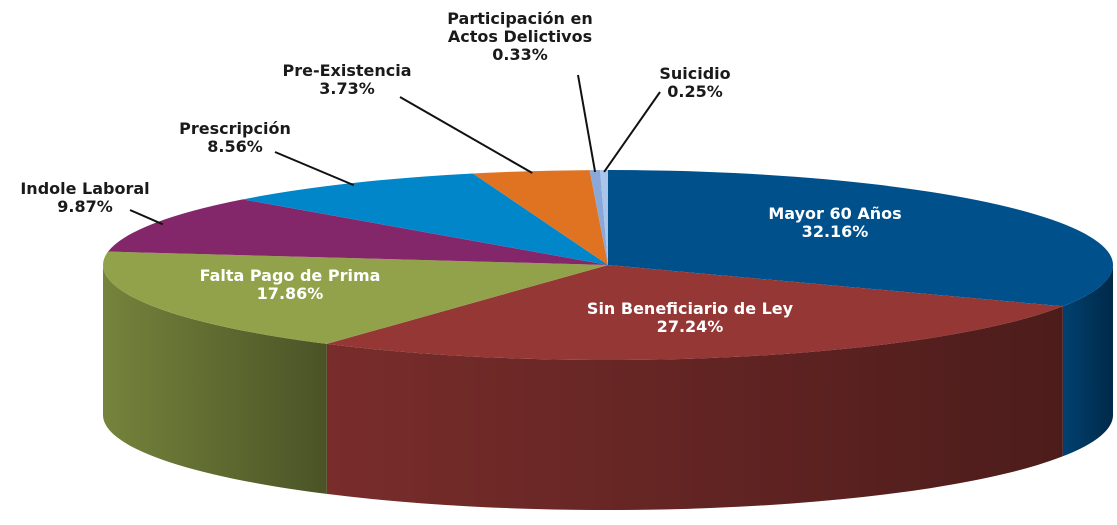  What do you see at coordinates (85, 188) in the screenshot?
I see `category-label: Indole Laboral` at bounding box center [85, 188].